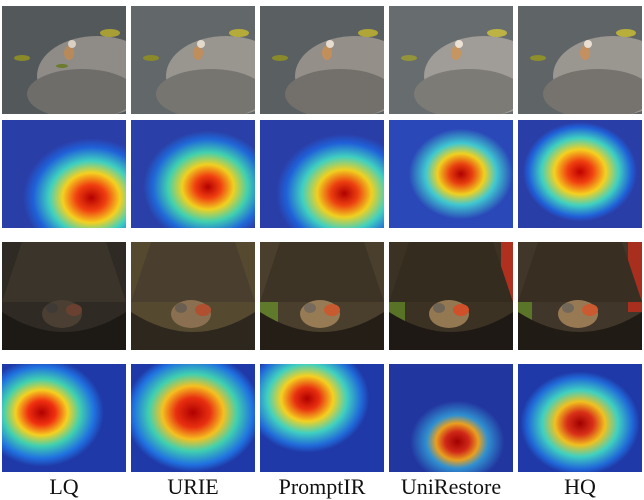 The width and height of the screenshot is (644, 500). I want to click on row1-unirestore-image, so click(451, 60).